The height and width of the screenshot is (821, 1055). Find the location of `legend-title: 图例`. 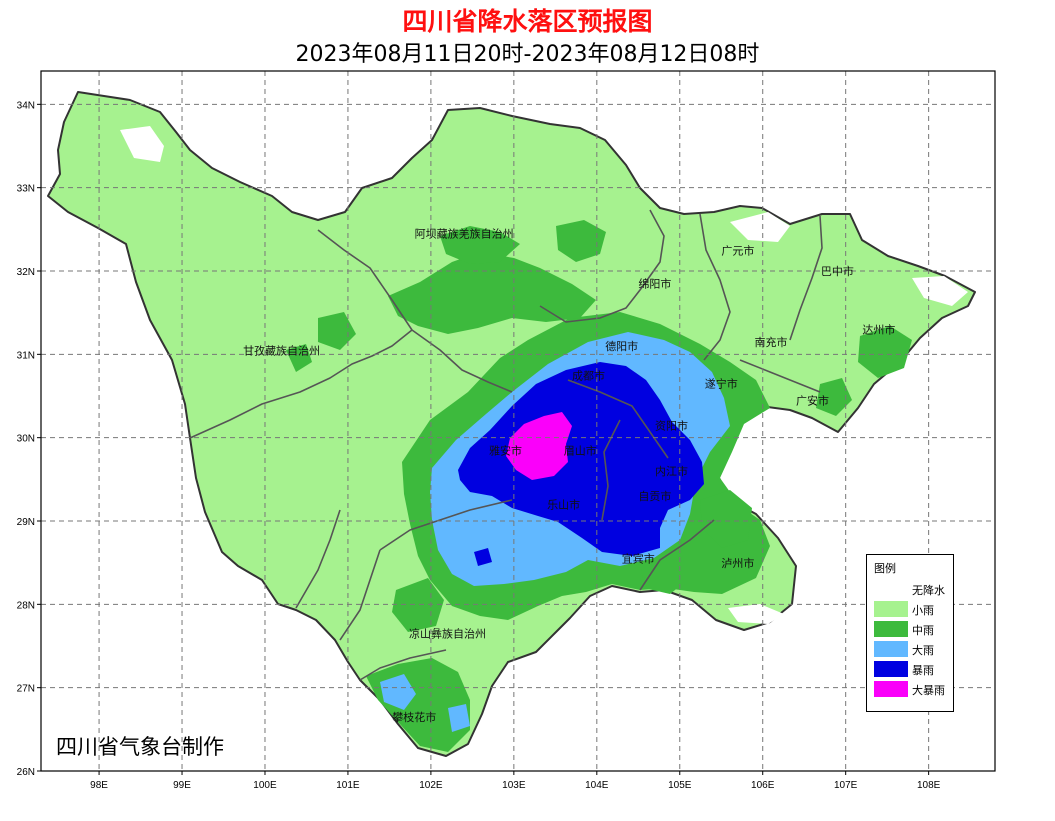

legend-title: 图例 is located at coordinates (885, 568).